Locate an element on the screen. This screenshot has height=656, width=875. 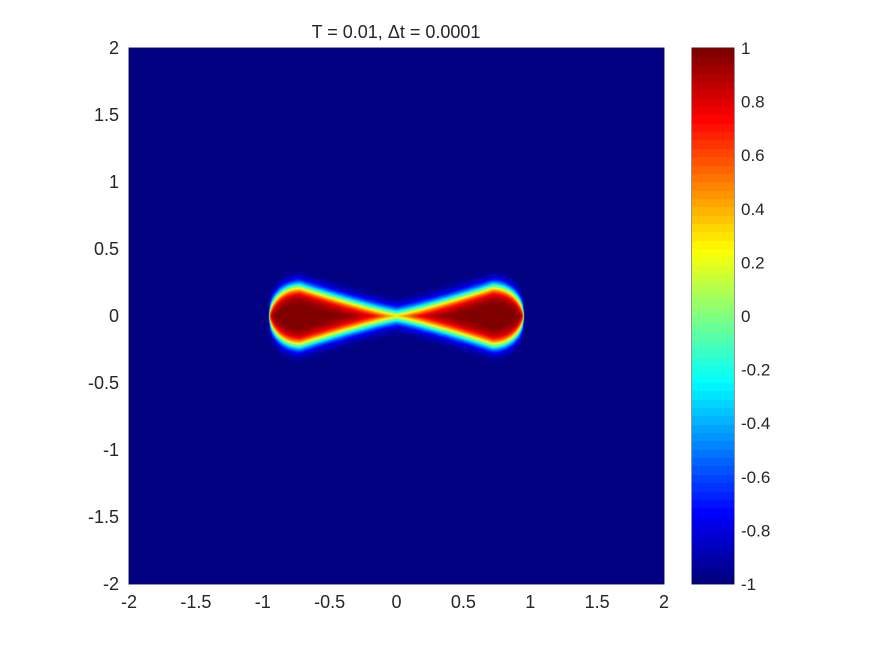
x-tick-label: -2 is located at coordinates (129, 602).